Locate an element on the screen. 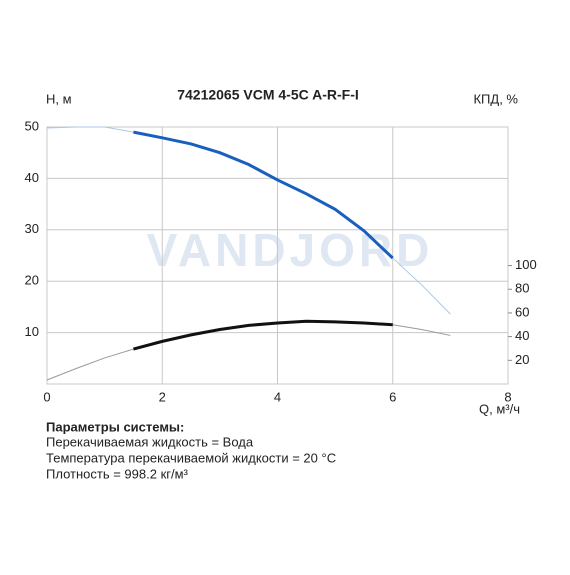 This screenshot has height=575, width=570. chart-title: 74212065 VCM 4-5C A-R-F-I is located at coordinates (268, 95).